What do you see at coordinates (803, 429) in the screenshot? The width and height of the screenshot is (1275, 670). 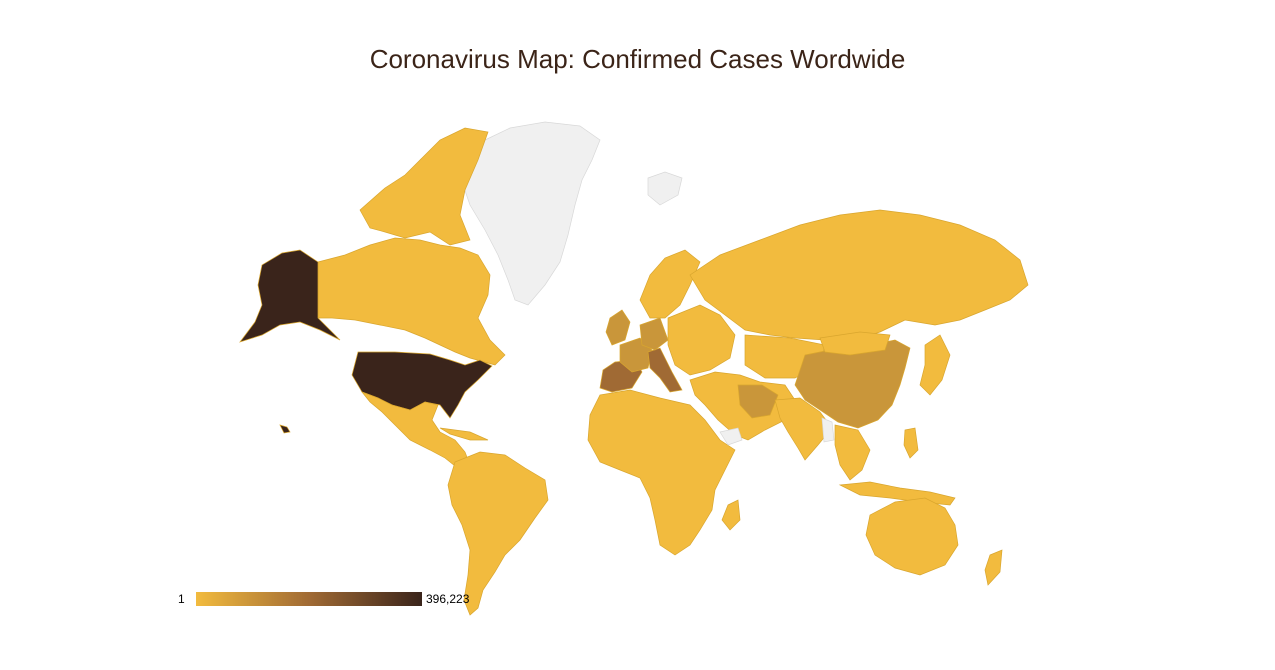 I see `india` at bounding box center [803, 429].